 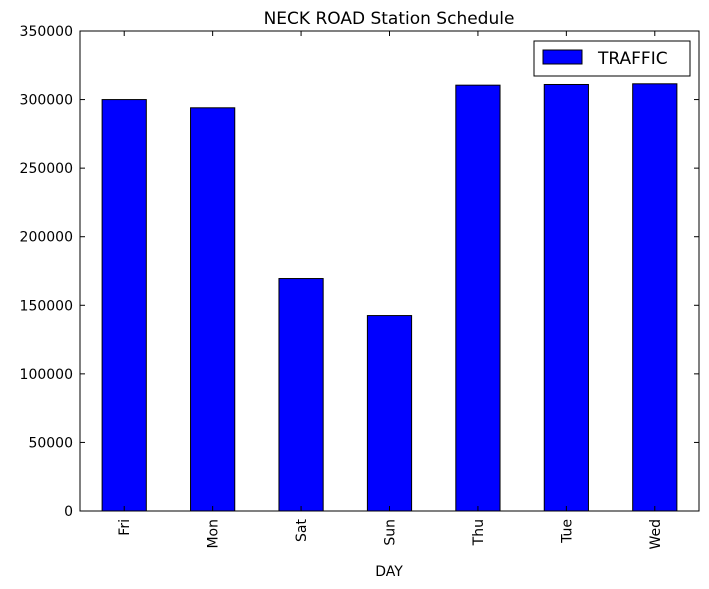 I want to click on y-tick-label: 50000, so click(x=50, y=443).